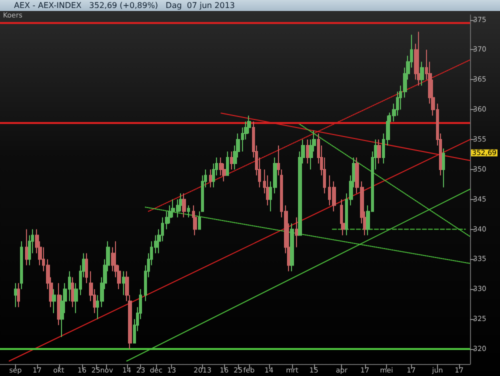 This screenshot has width=500, height=376. Describe the element at coordinates (124, 5) in the screenshot. I see `chart-title: AEX - AEX-INDEX 352,69 (+0,89%) Dag 07 jun 2013` at that location.